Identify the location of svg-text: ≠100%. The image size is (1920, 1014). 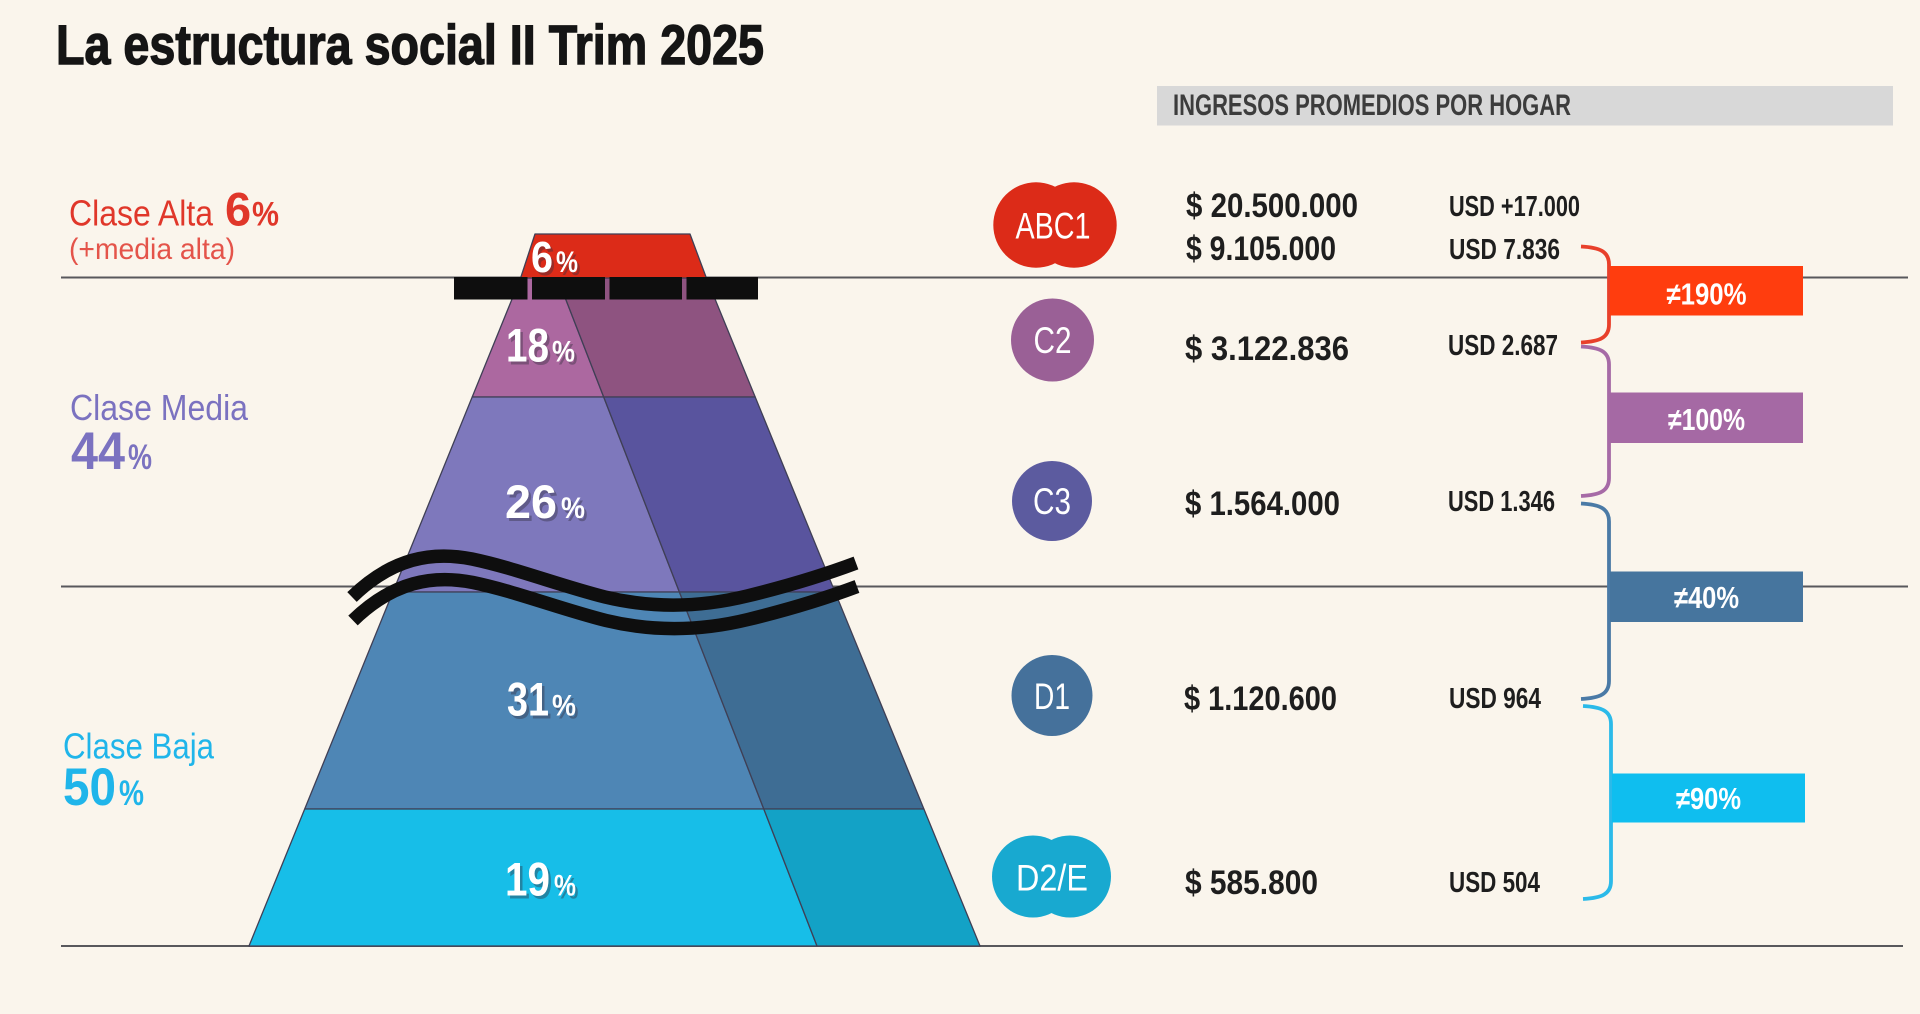
(1706, 419).